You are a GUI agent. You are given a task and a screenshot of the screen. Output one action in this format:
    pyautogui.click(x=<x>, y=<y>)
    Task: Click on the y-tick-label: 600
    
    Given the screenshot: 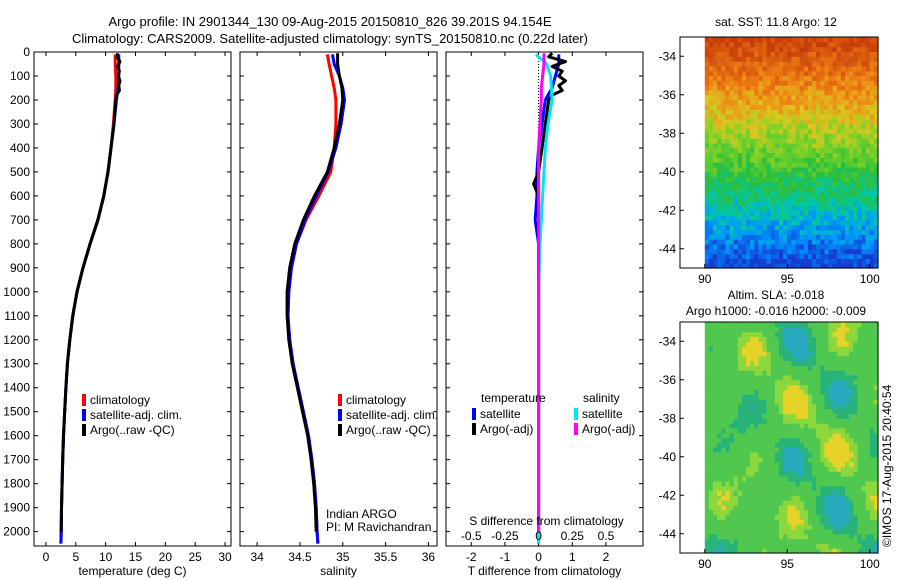 What is the action you would take?
    pyautogui.click(x=20, y=196)
    